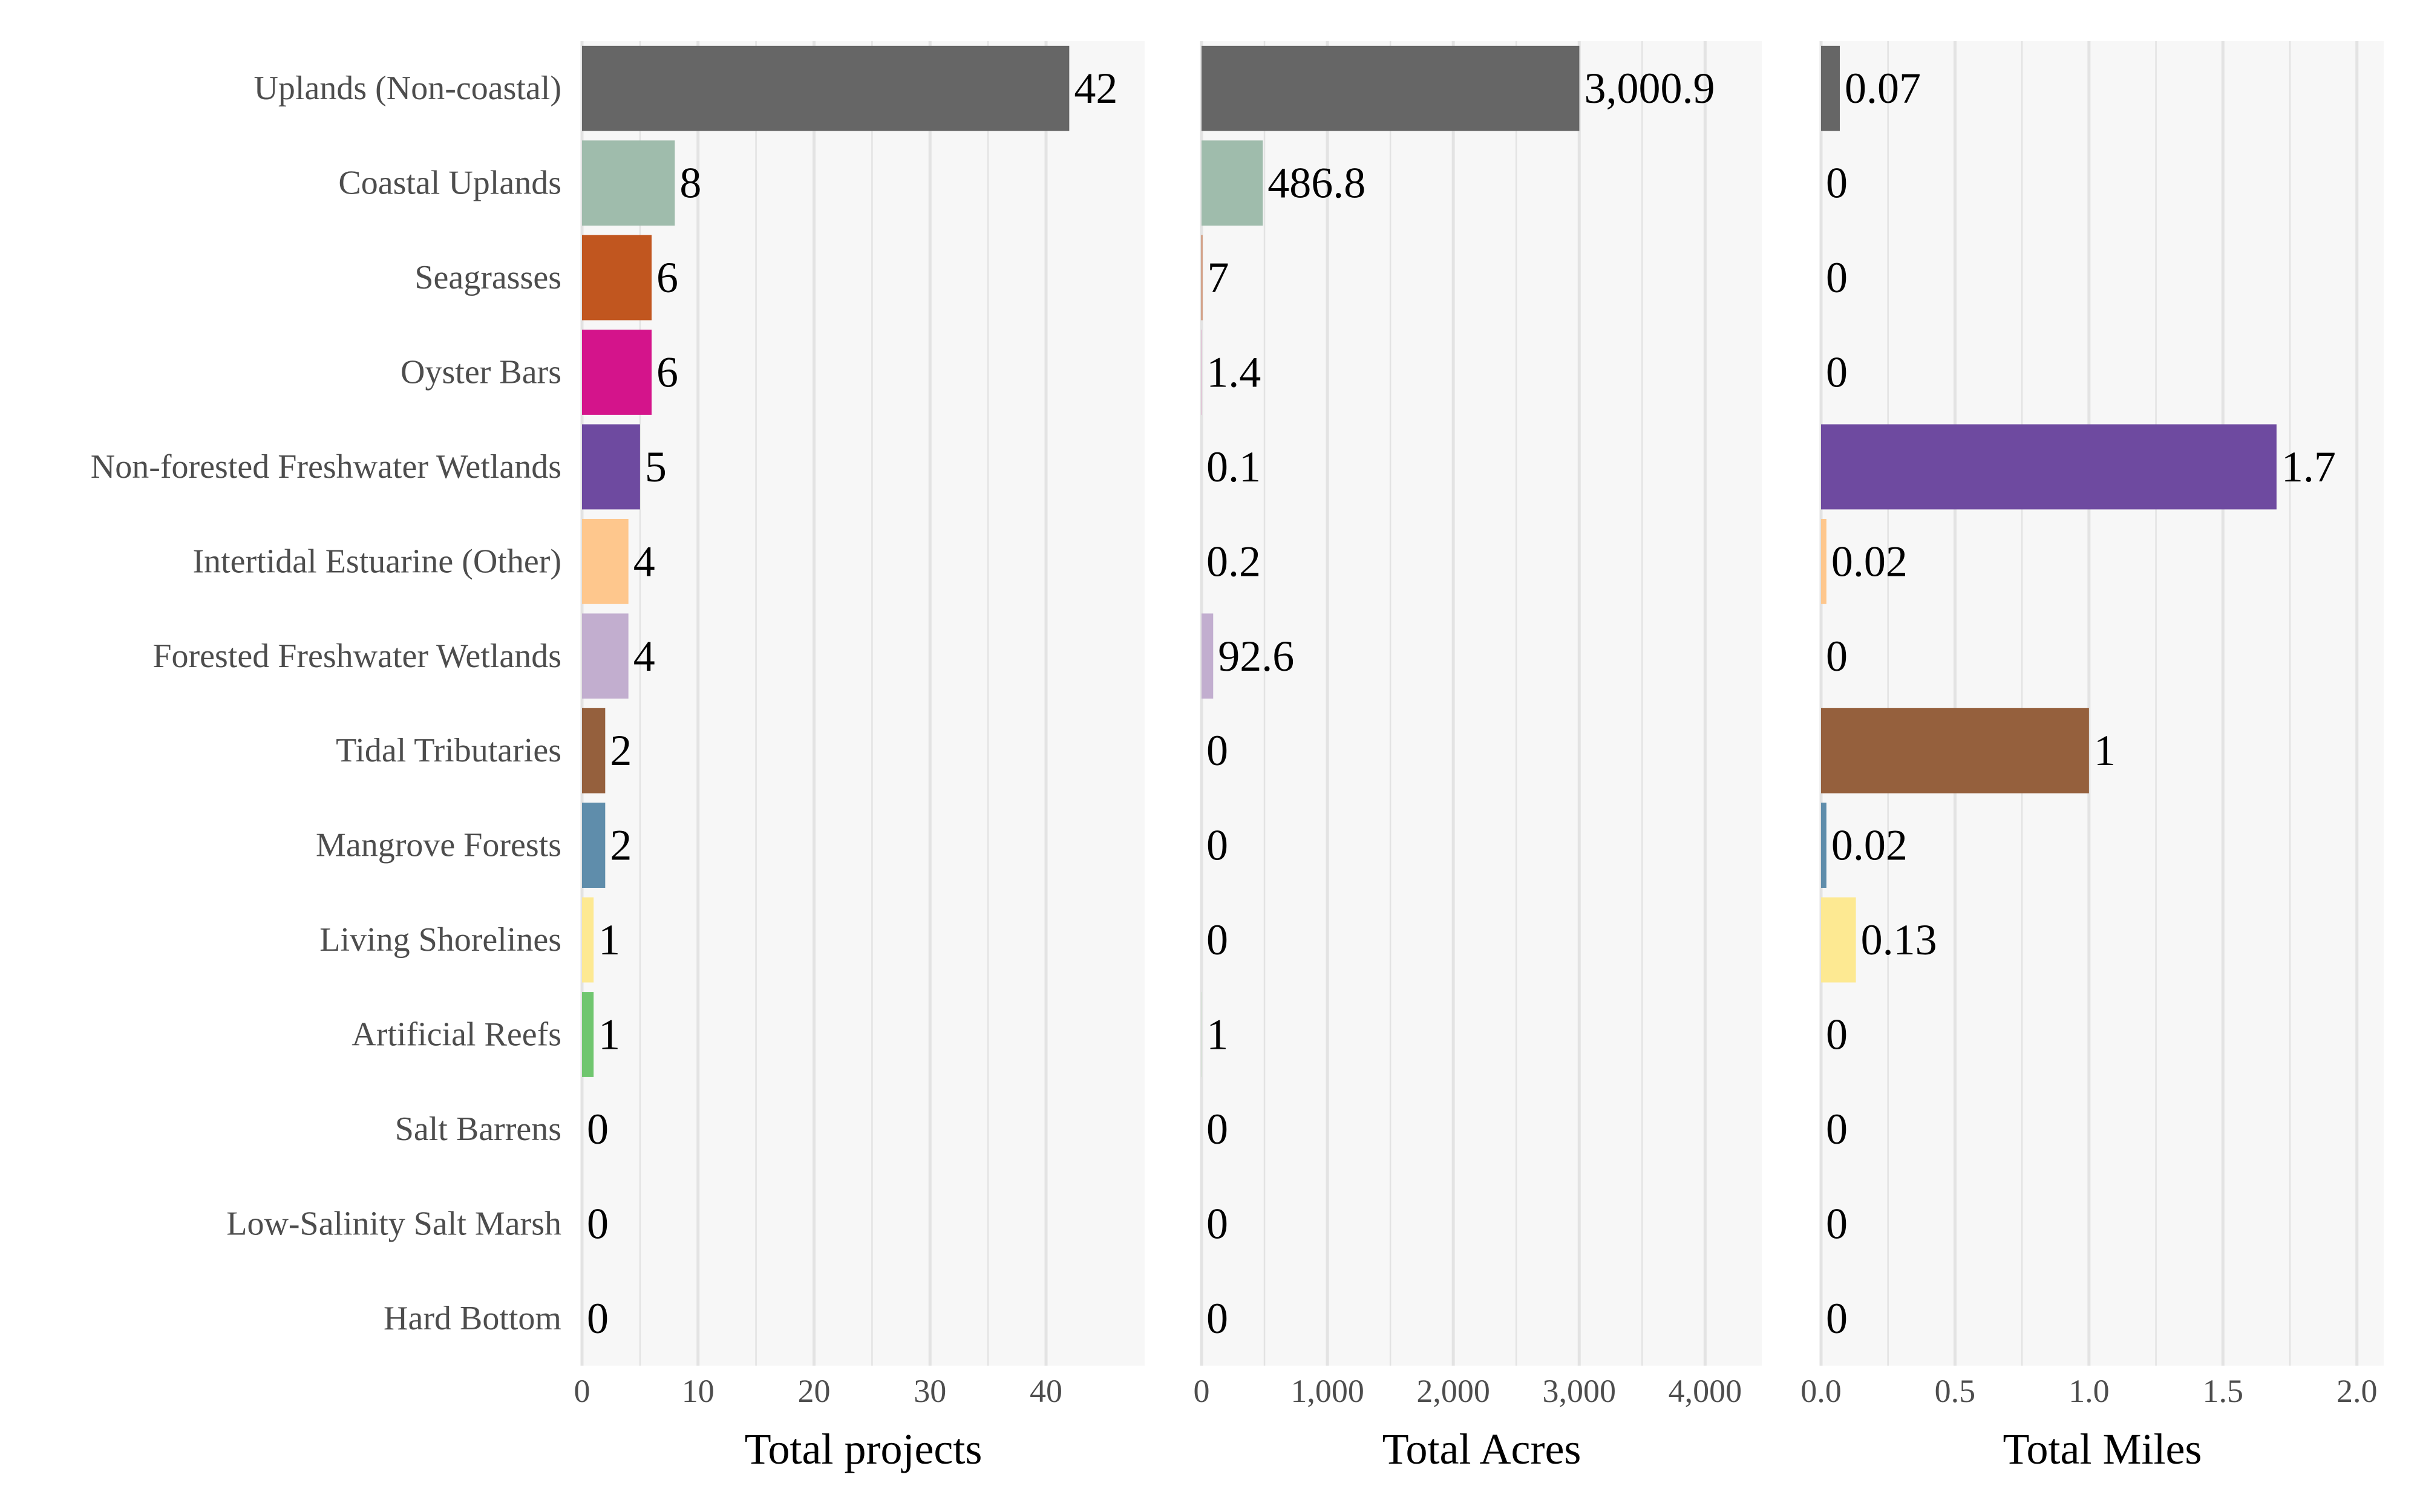 The height and width of the screenshot is (1512, 2420). What do you see at coordinates (864, 1449) in the screenshot?
I see `x-axis-title: Total projects` at bounding box center [864, 1449].